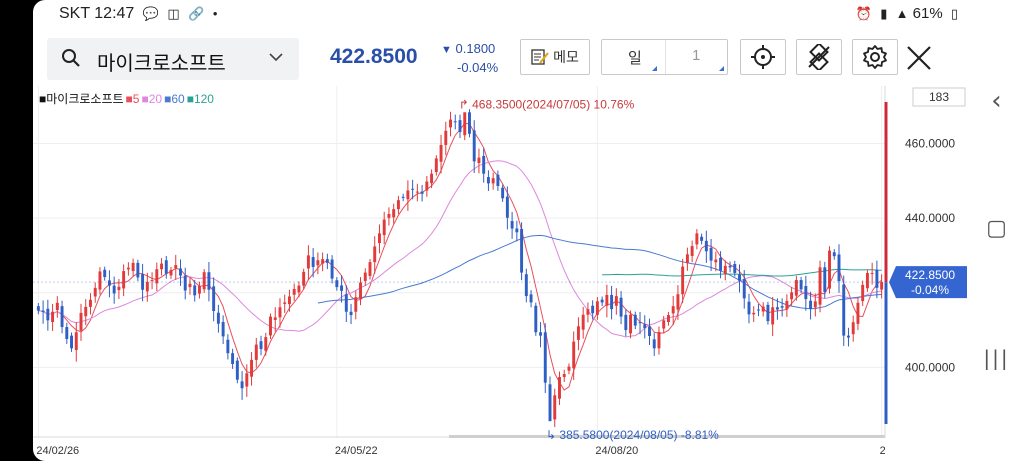 This screenshot has width=1025, height=461. What do you see at coordinates (996, 101) in the screenshot?
I see `back-icon: ‹` at bounding box center [996, 101].